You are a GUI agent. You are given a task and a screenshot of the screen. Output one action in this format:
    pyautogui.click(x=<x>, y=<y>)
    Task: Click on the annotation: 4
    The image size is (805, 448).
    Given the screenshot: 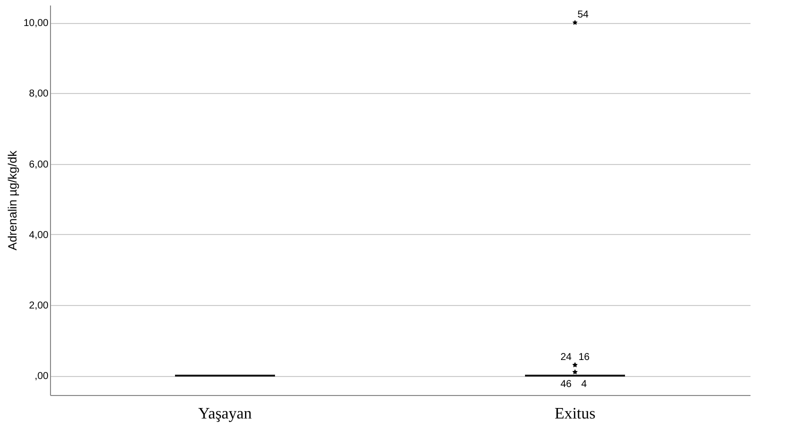 What is the action you would take?
    pyautogui.click(x=584, y=384)
    